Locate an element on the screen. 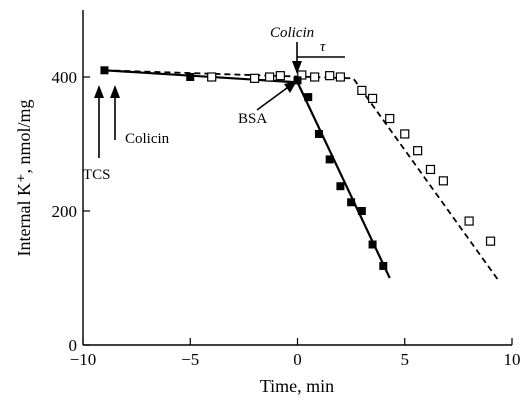  bsa-label: BSA is located at coordinates (252, 119).